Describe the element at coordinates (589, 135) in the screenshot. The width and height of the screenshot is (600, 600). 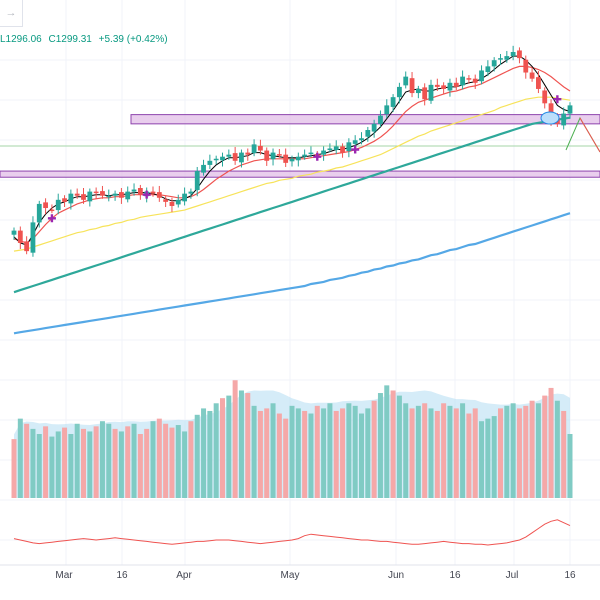
I see `projection-down` at that location.